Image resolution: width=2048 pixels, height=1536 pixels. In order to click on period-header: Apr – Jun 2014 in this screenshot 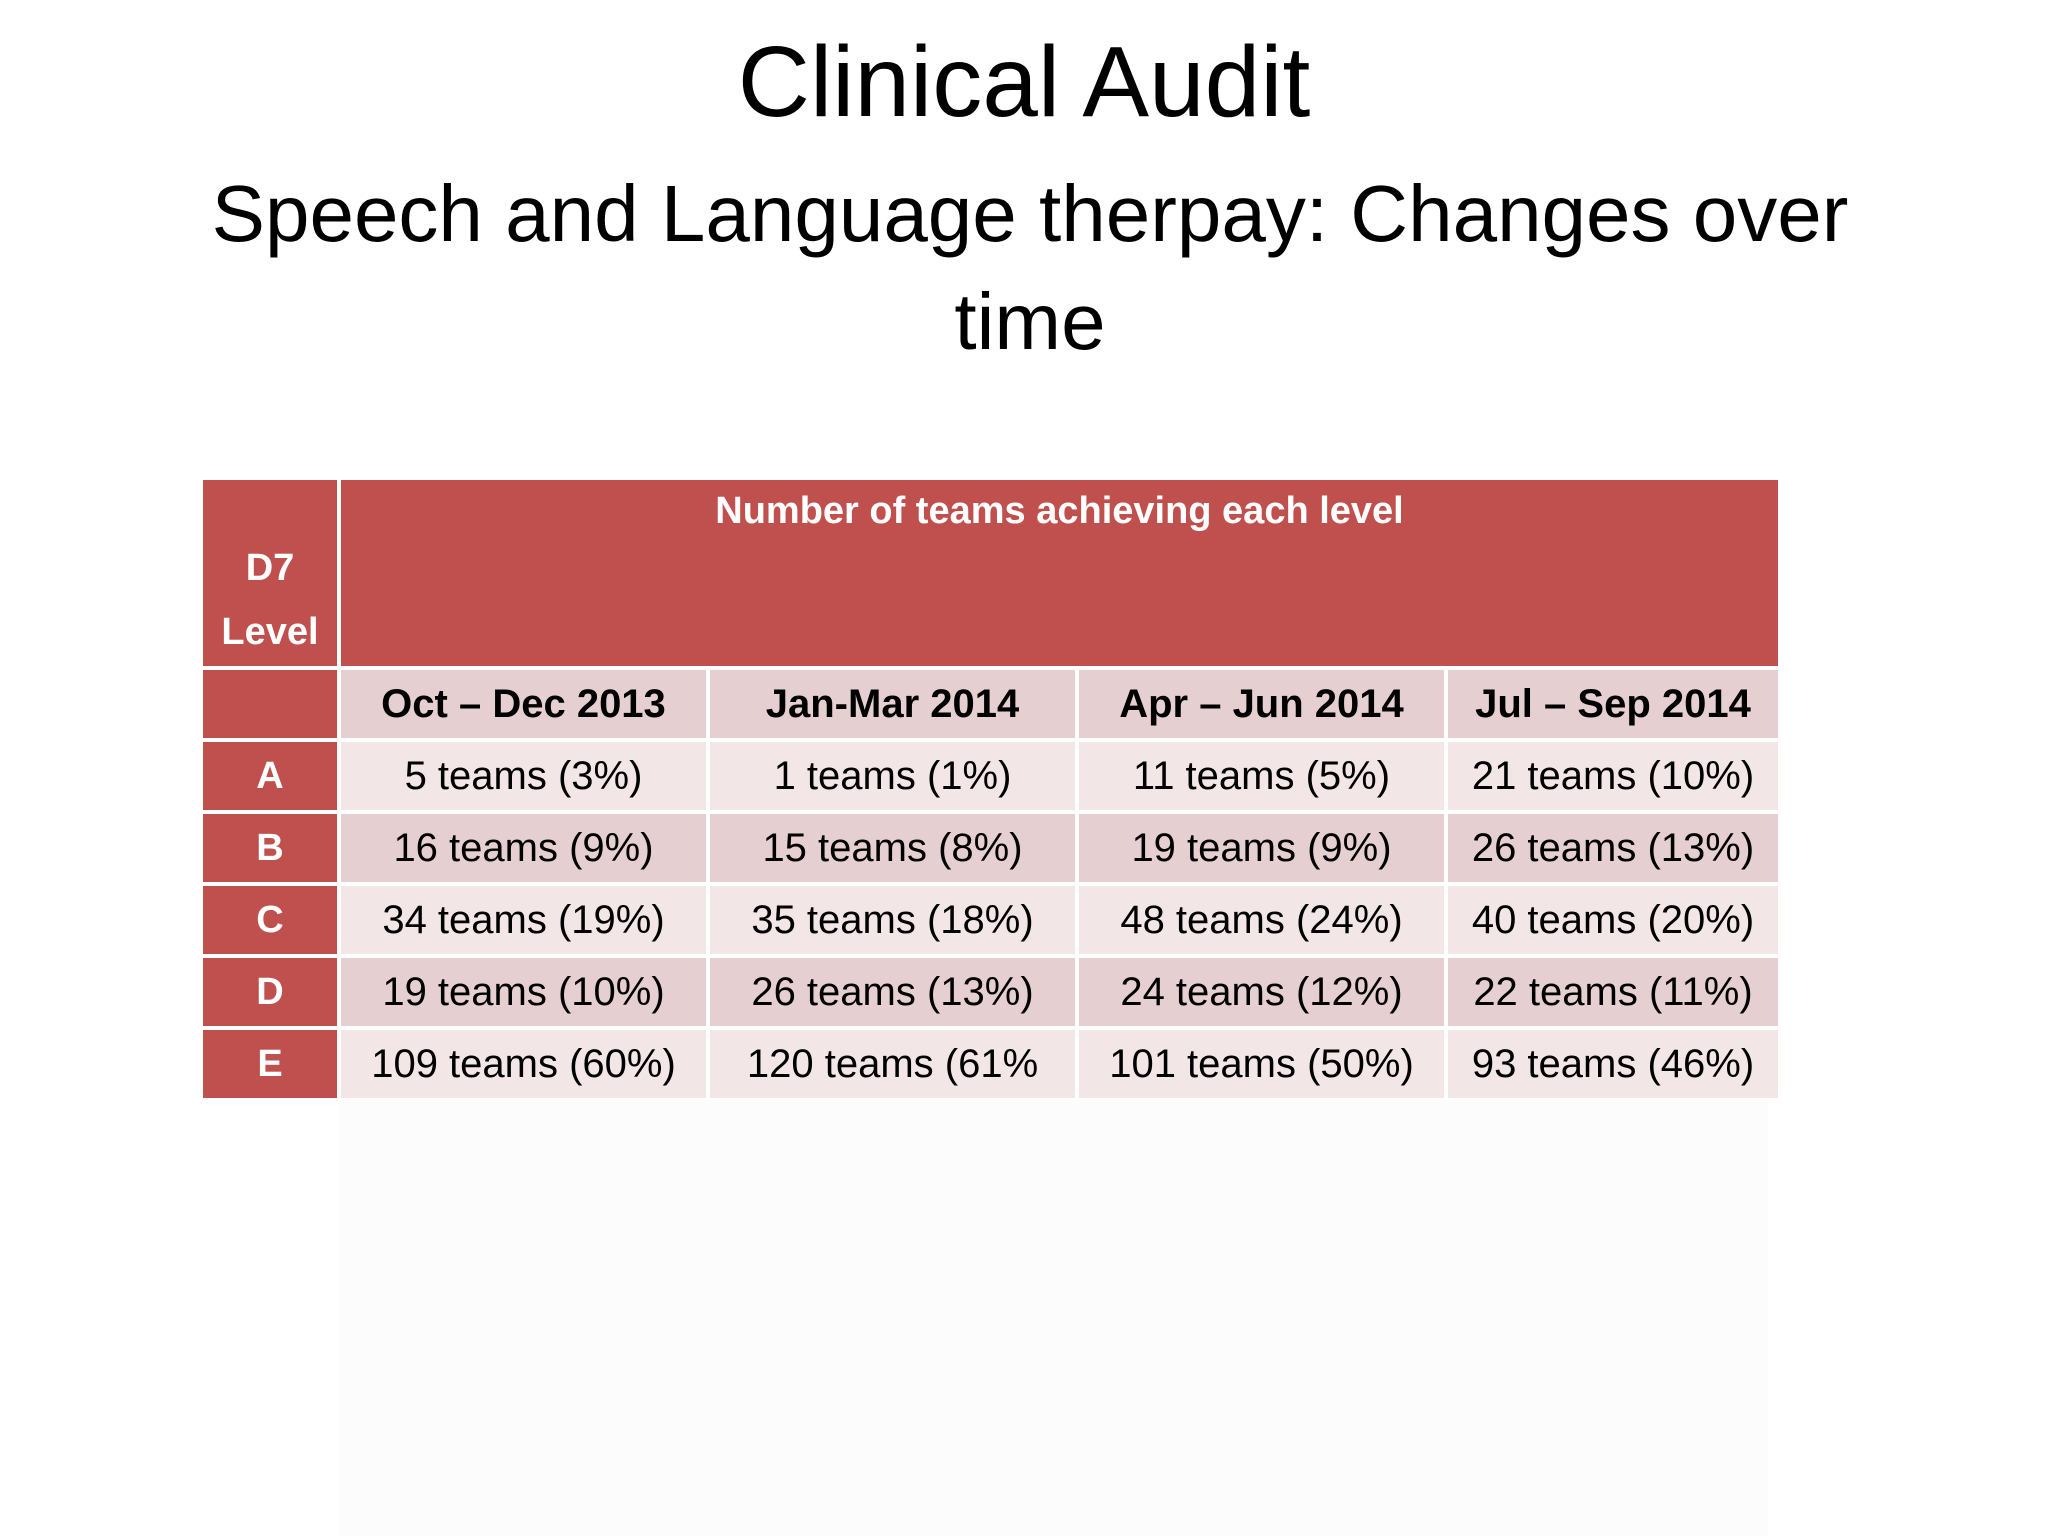, I will do `click(1261, 704)`.